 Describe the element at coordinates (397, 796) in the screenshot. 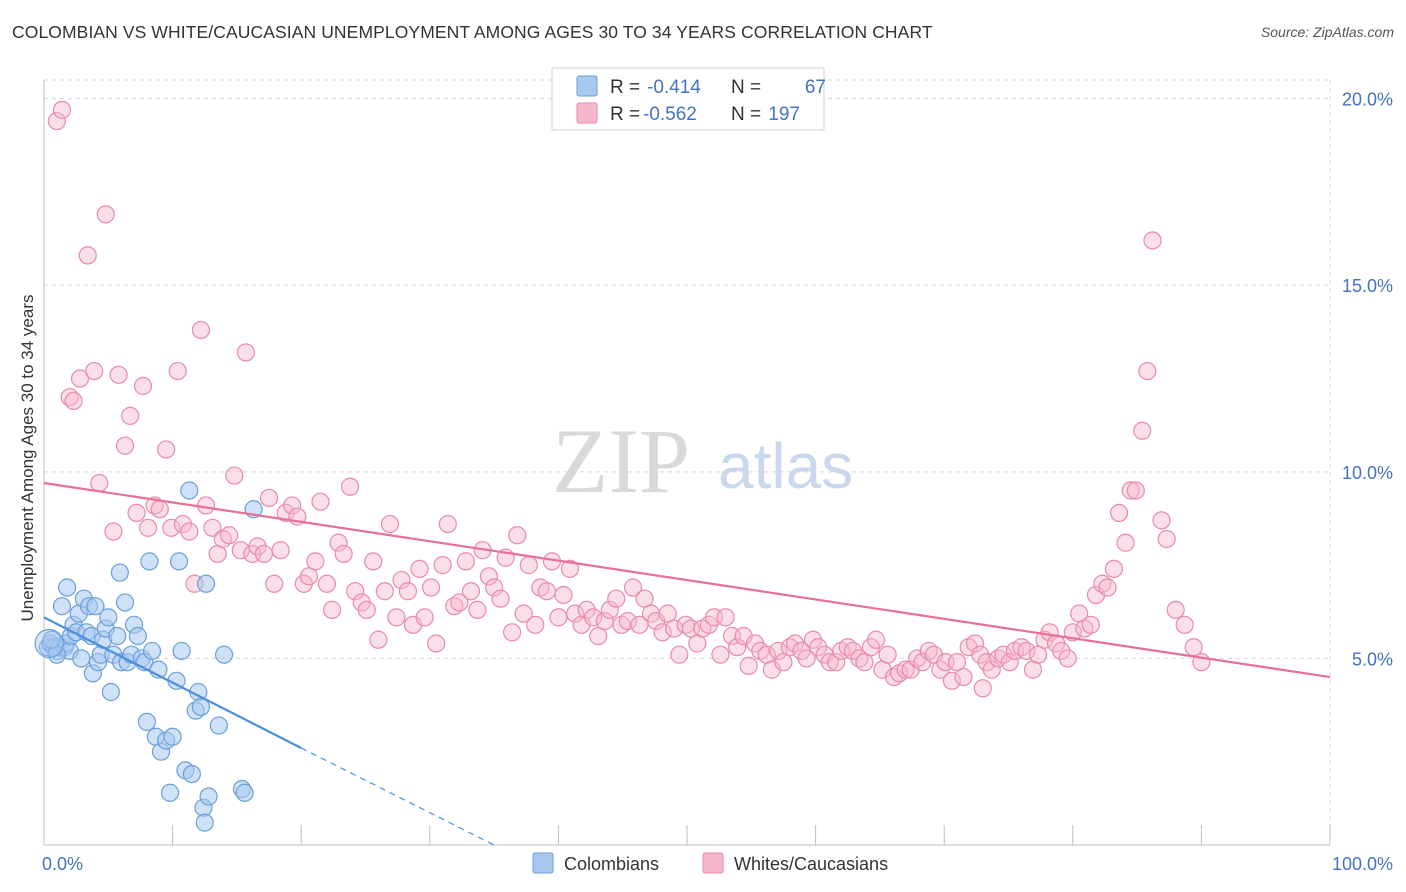

I see `colombians-trendline-extension` at that location.